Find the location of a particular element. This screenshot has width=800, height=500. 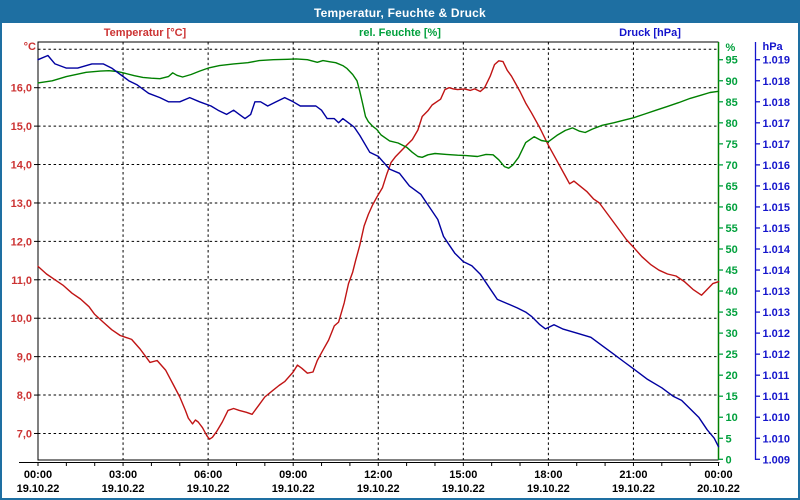

humidity-tick-label: 65 is located at coordinates (732, 187).